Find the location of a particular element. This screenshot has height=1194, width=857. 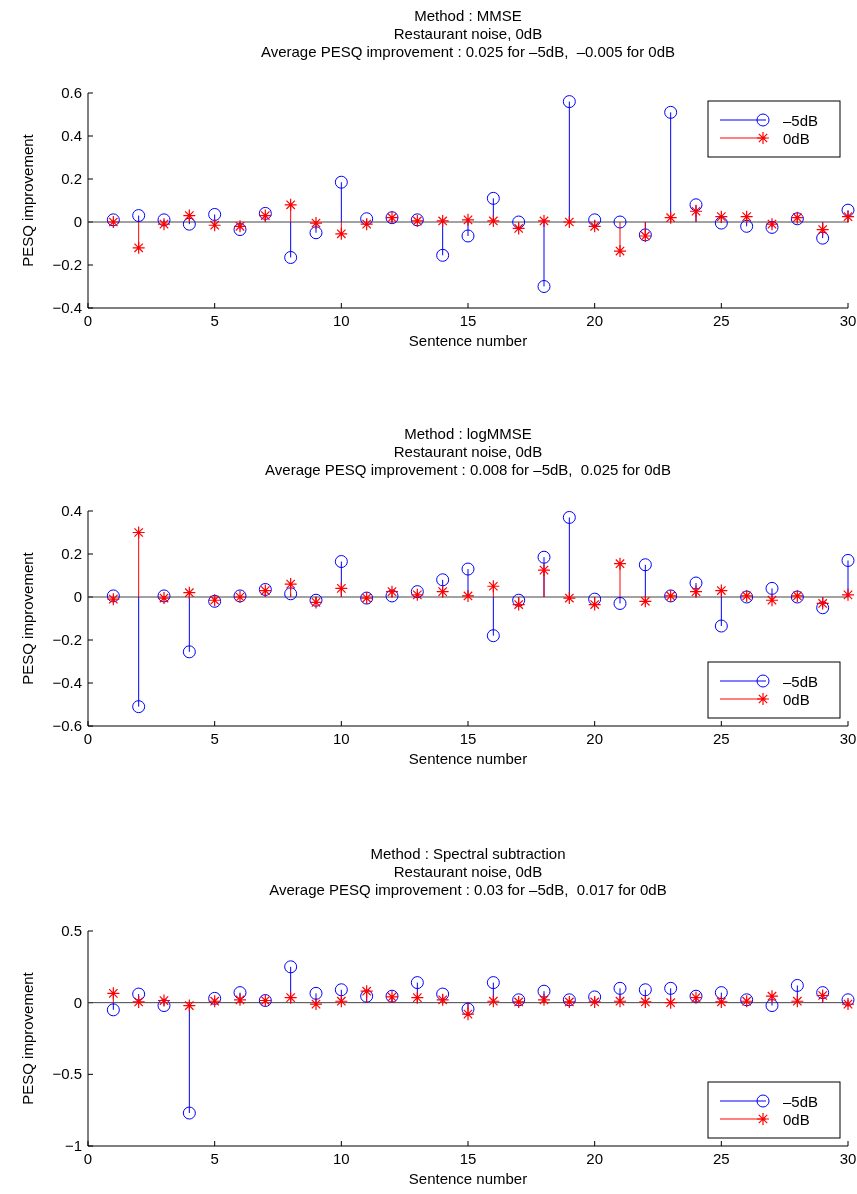

y-tick-label: 0.5 is located at coordinates (71, 930).